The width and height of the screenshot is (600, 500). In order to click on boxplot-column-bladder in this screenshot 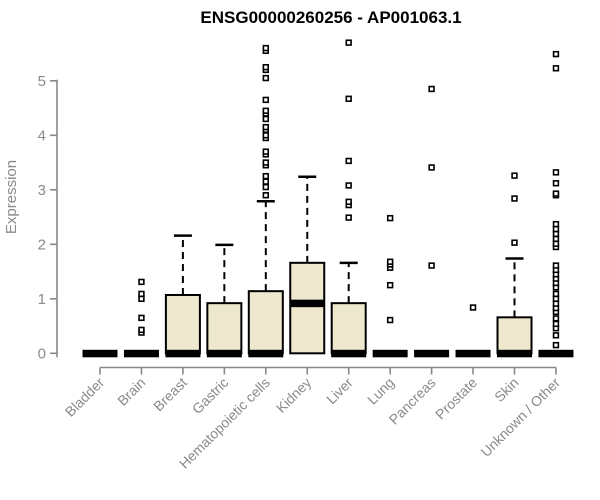, I will do `click(100, 353)`.